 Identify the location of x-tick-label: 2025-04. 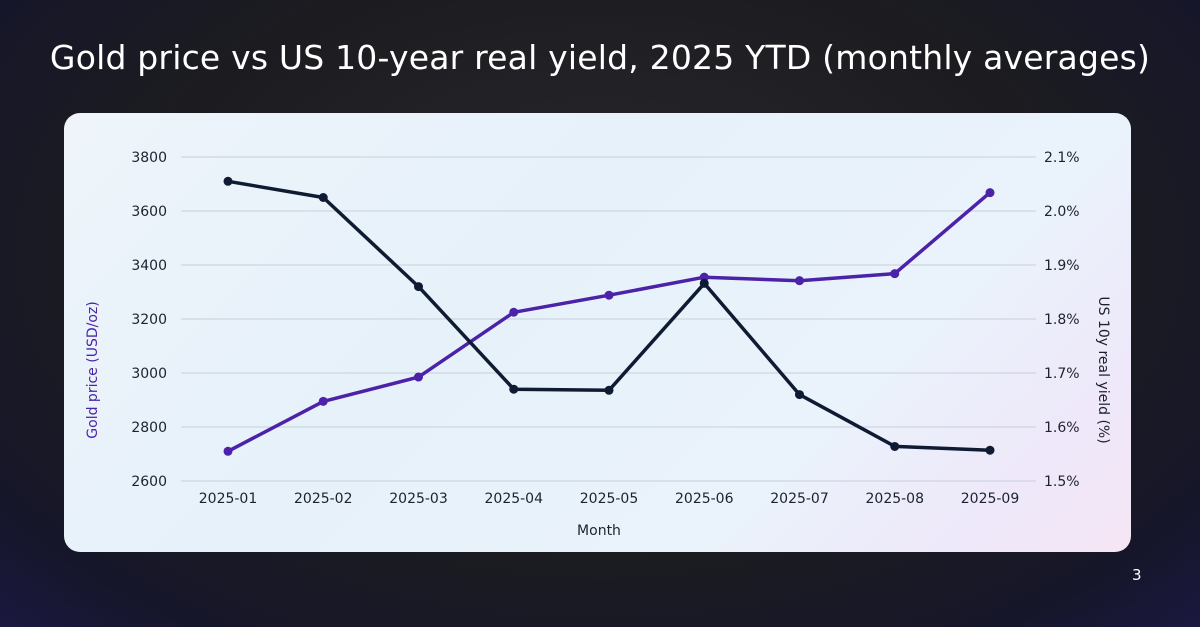
(514, 499).